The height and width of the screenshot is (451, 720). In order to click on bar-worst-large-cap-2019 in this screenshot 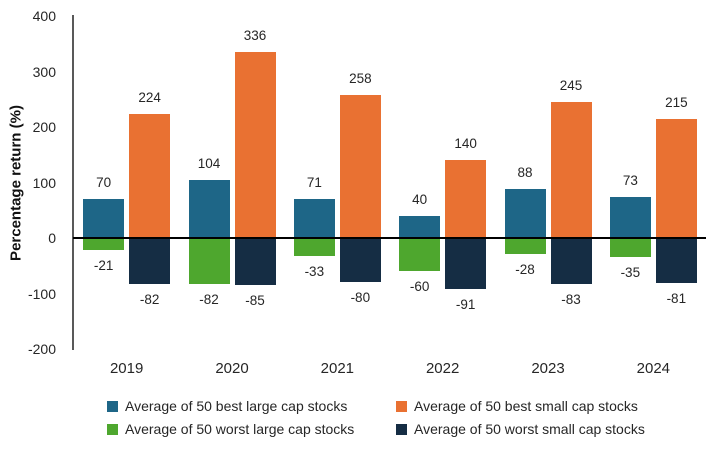, I will do `click(104, 244)`.